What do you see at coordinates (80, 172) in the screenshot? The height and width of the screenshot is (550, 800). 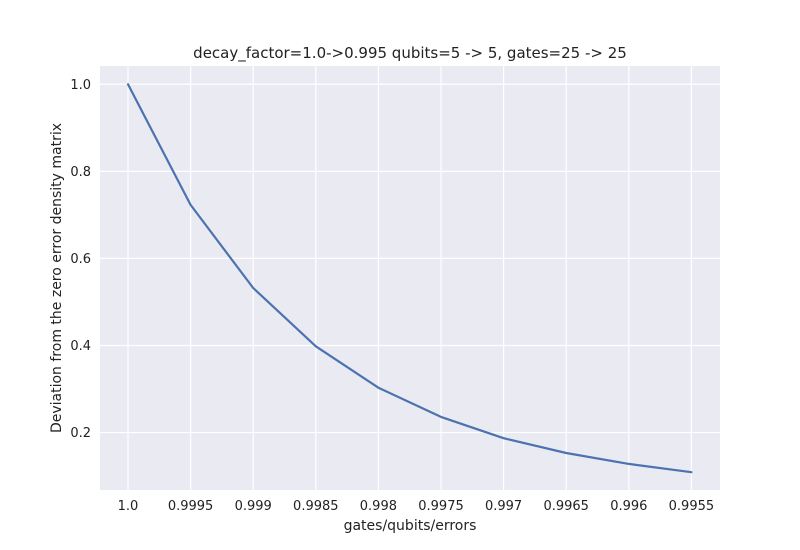 I see `y-tick-label: 0.8` at bounding box center [80, 172].